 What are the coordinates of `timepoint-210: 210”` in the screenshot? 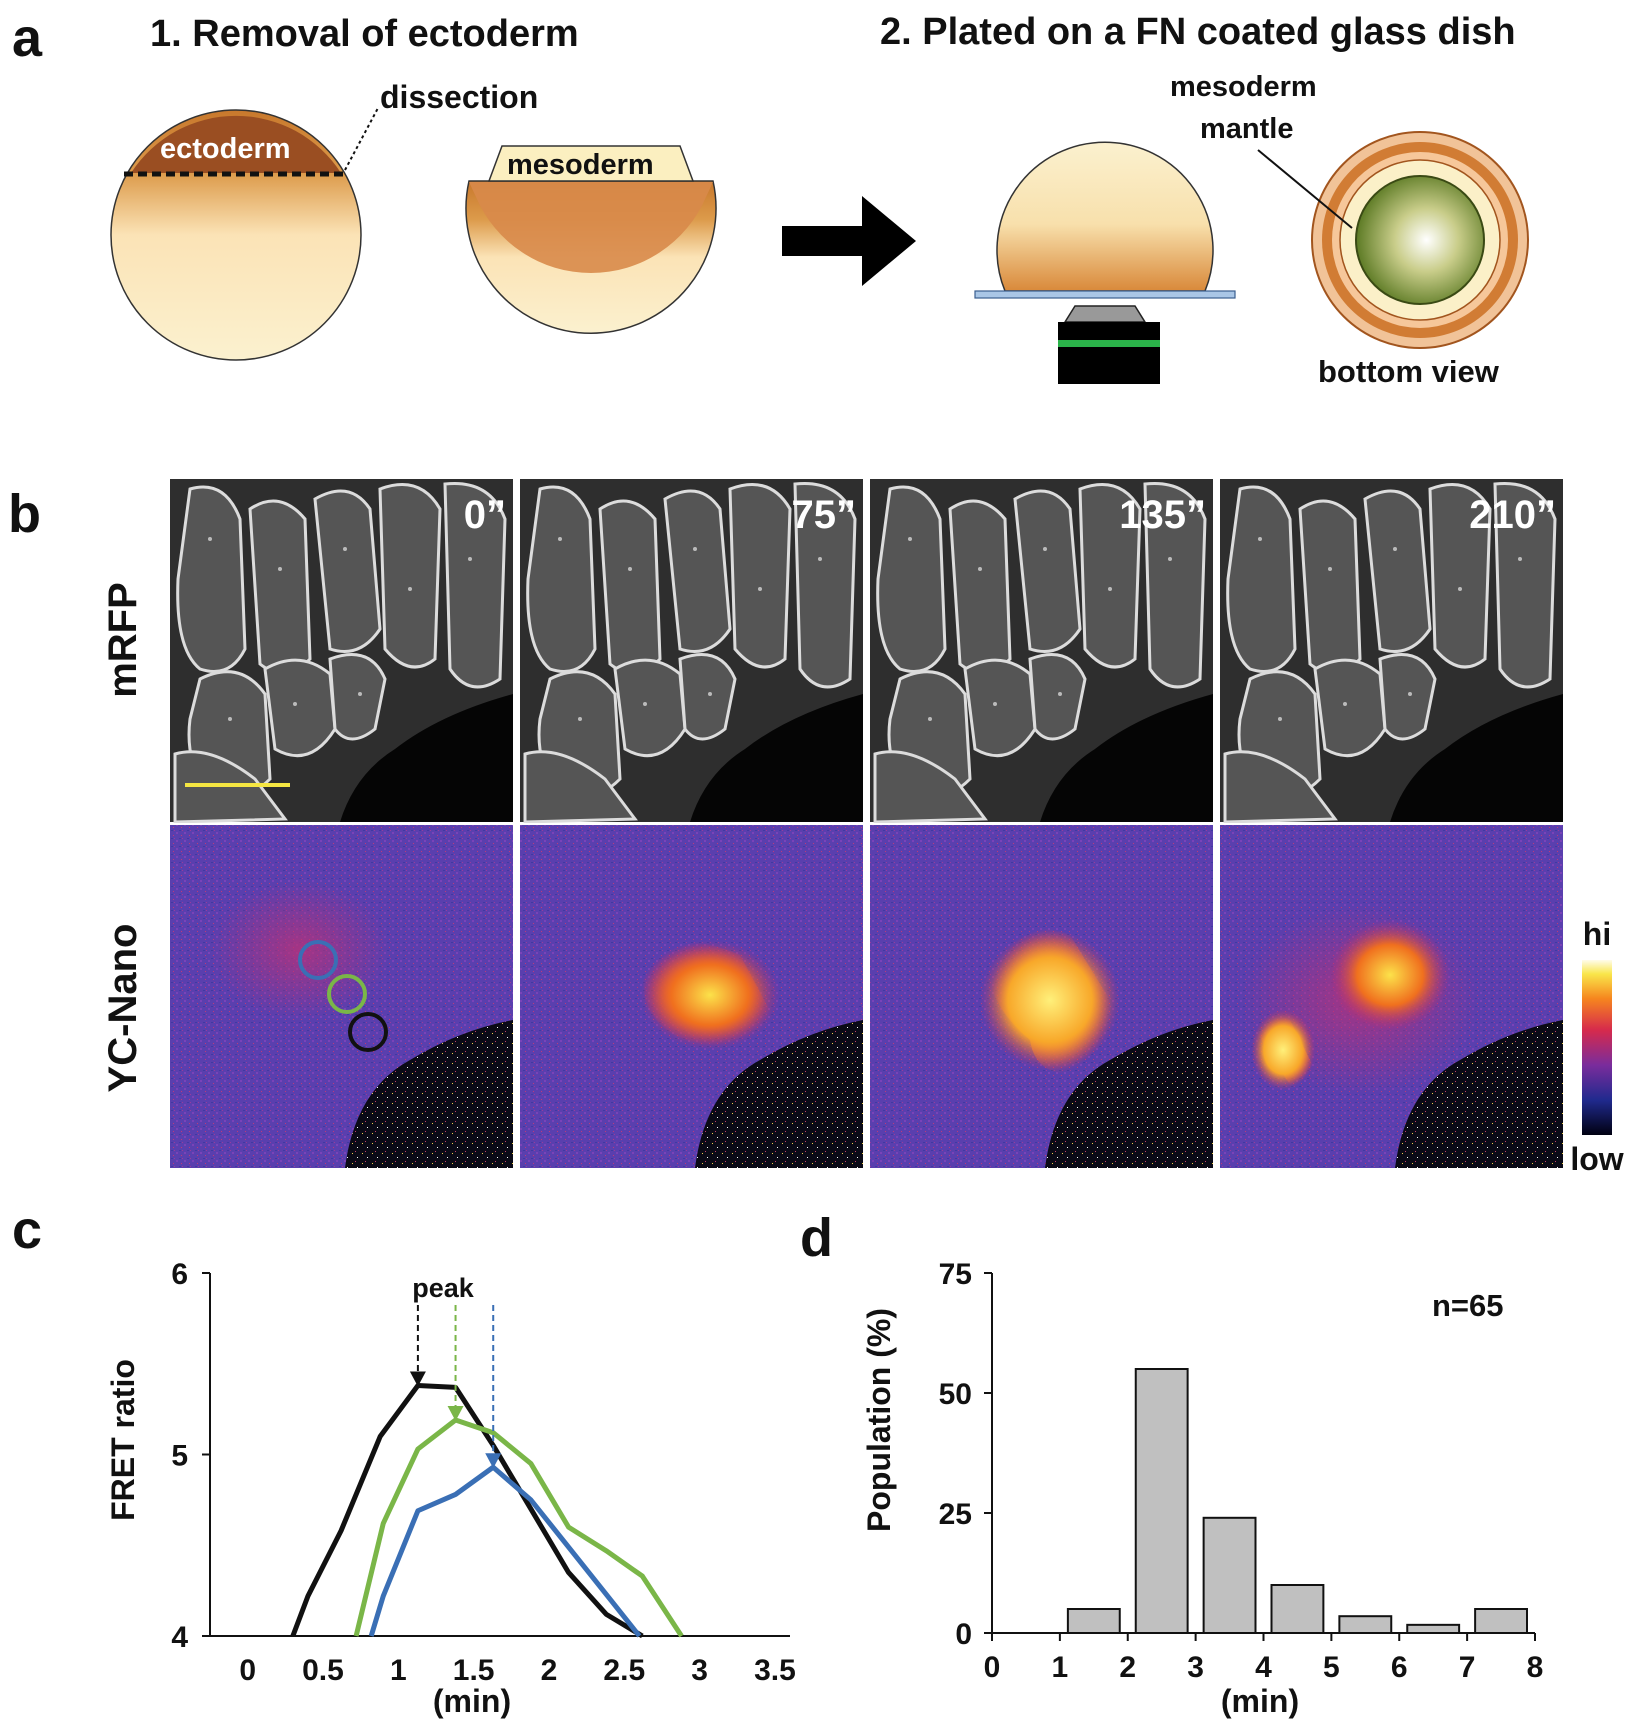 It's located at (1512, 515).